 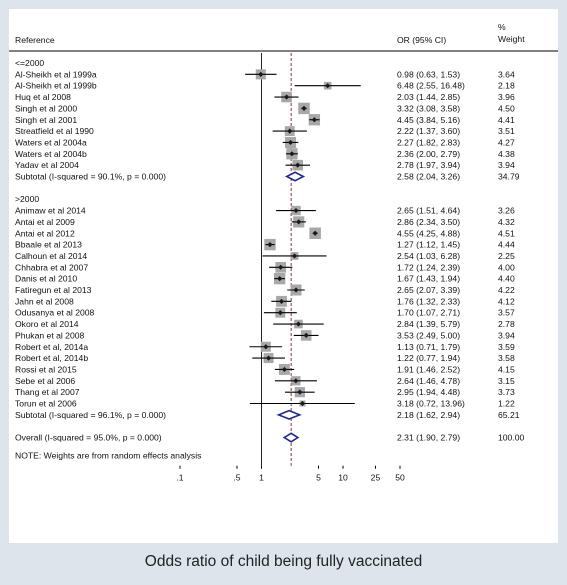 I want to click on study-or-ci: 1.91 (1.46, 2.52), so click(x=428, y=369).